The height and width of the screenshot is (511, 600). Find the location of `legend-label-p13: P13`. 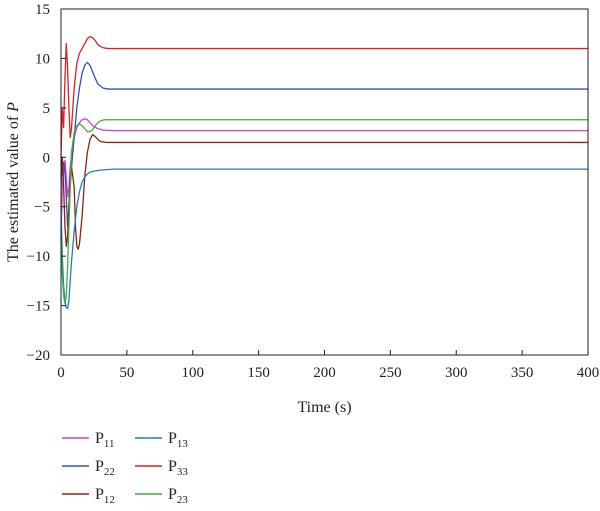

legend-label-p13: P13 is located at coordinates (178, 440).